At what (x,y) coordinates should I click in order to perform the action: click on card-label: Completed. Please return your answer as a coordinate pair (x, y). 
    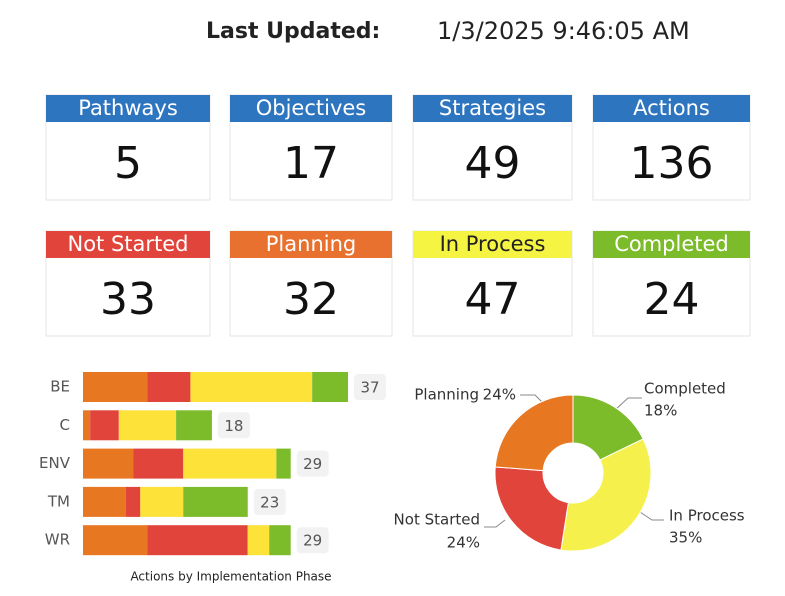
    Looking at the image, I should click on (671, 244).